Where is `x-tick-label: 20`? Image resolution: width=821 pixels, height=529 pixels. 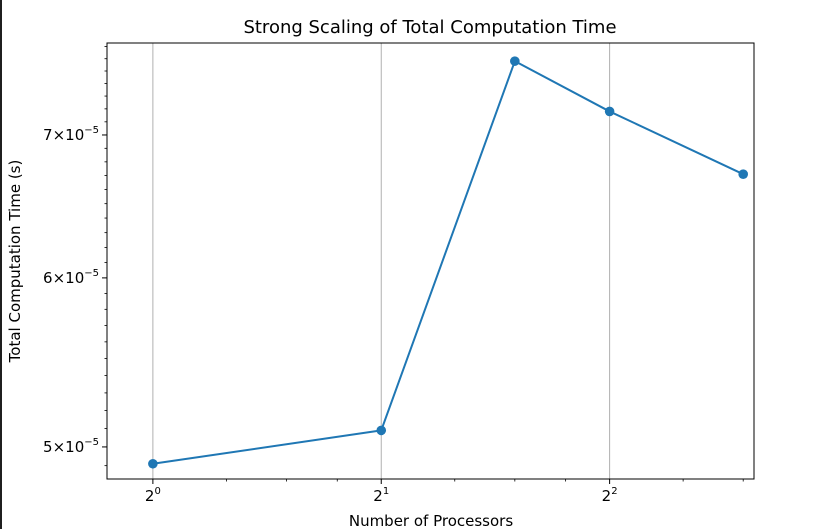 x-tick-label: 20 is located at coordinates (153, 495).